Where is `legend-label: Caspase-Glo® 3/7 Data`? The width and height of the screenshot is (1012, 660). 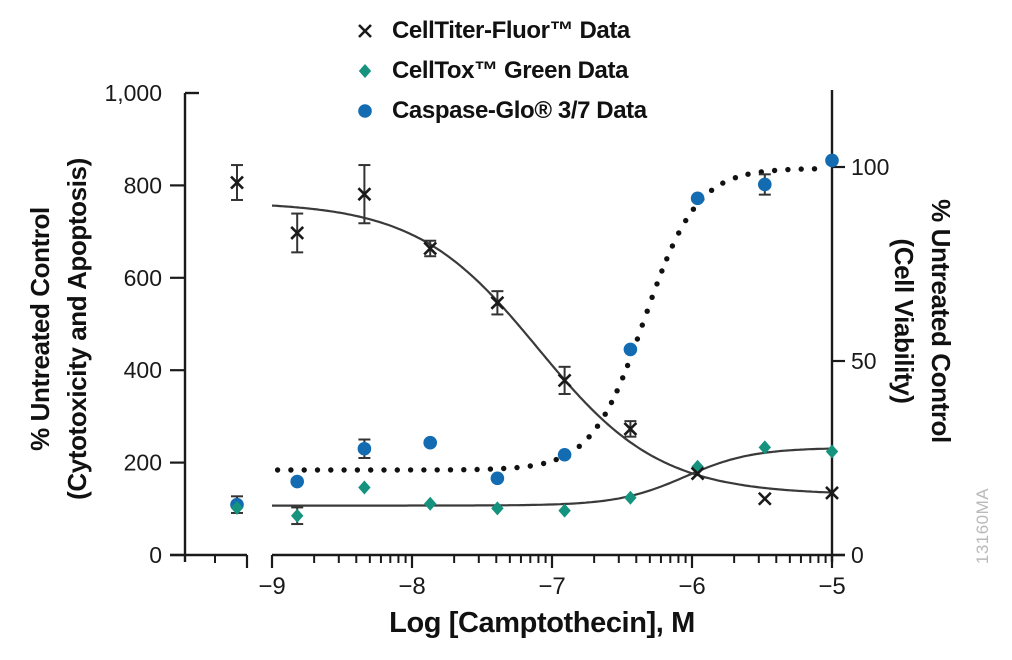
legend-label: Caspase-Glo® 3/7 Data is located at coordinates (519, 110).